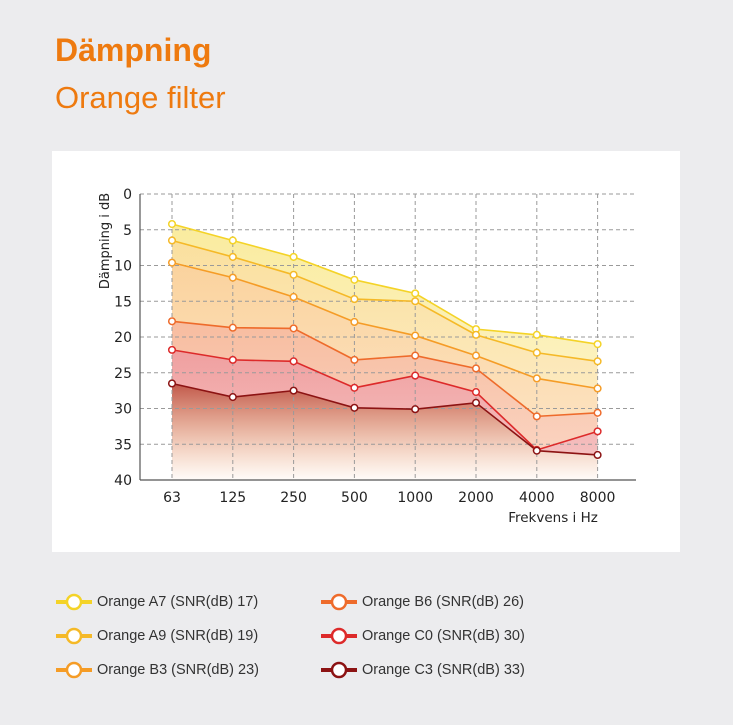 This screenshot has width=733, height=725. What do you see at coordinates (123, 267) in the screenshot?
I see `y-tick-label: 10` at bounding box center [123, 267].